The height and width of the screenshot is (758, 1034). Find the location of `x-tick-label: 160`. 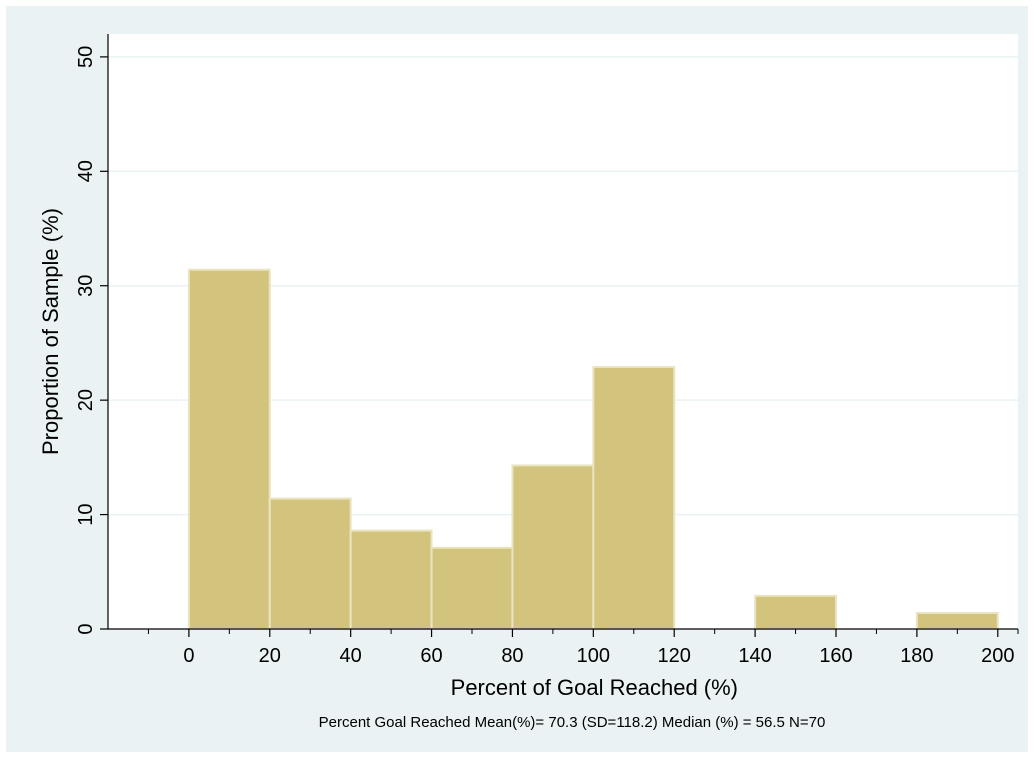

x-tick-label: 160 is located at coordinates (835, 656).